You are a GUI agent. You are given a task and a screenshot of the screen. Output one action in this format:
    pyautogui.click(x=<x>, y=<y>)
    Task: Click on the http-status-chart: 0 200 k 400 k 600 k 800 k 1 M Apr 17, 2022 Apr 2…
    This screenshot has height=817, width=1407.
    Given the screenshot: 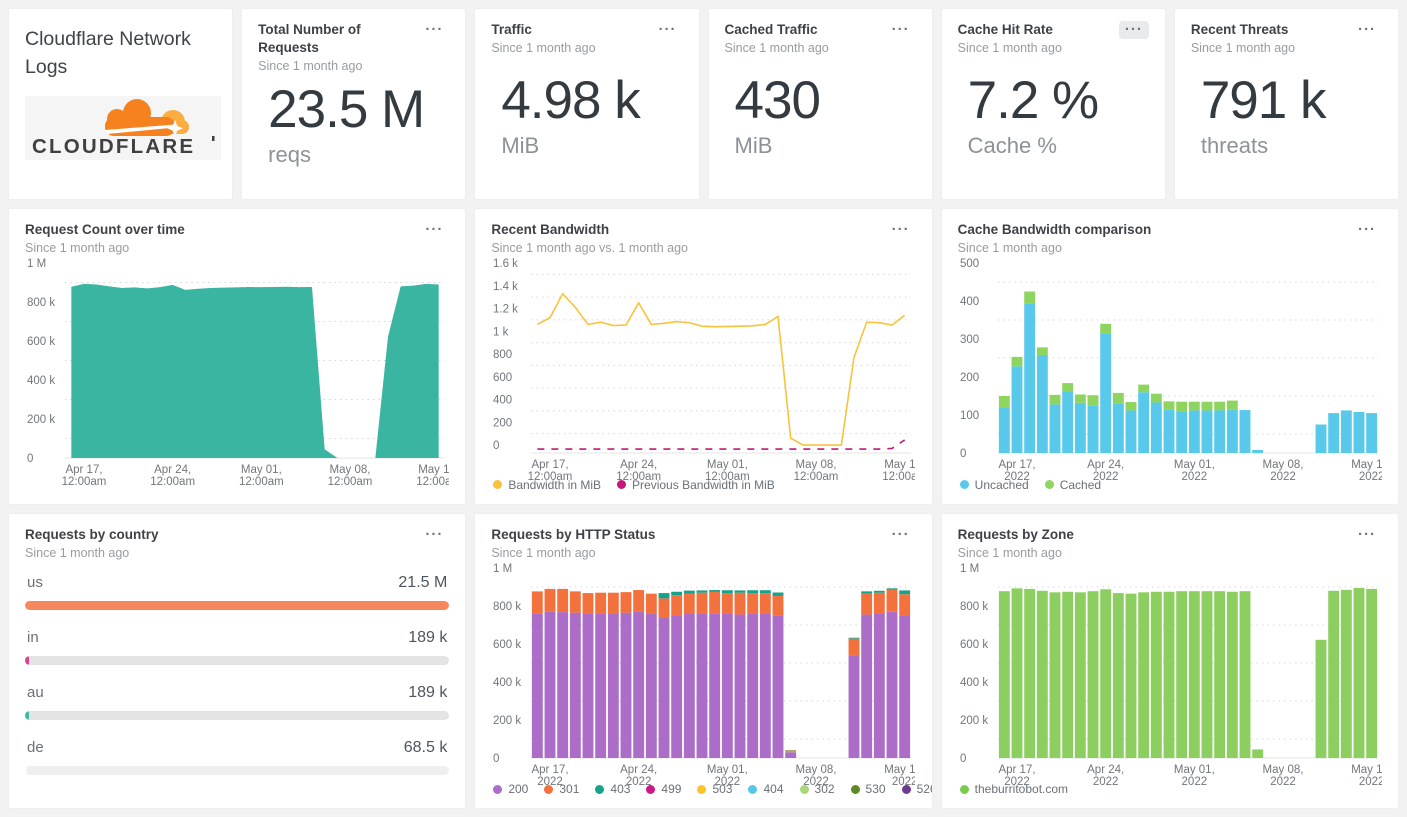 What is the action you would take?
    pyautogui.click(x=703, y=674)
    